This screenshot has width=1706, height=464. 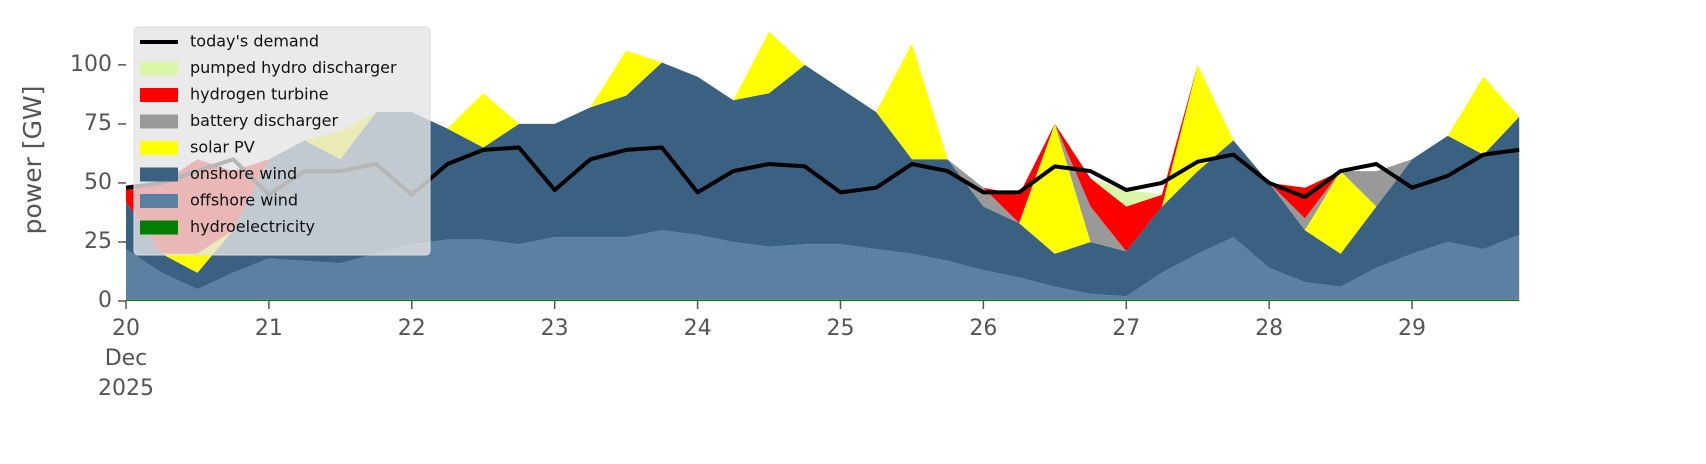 I want to click on x-tick-label: 25, so click(x=840, y=328).